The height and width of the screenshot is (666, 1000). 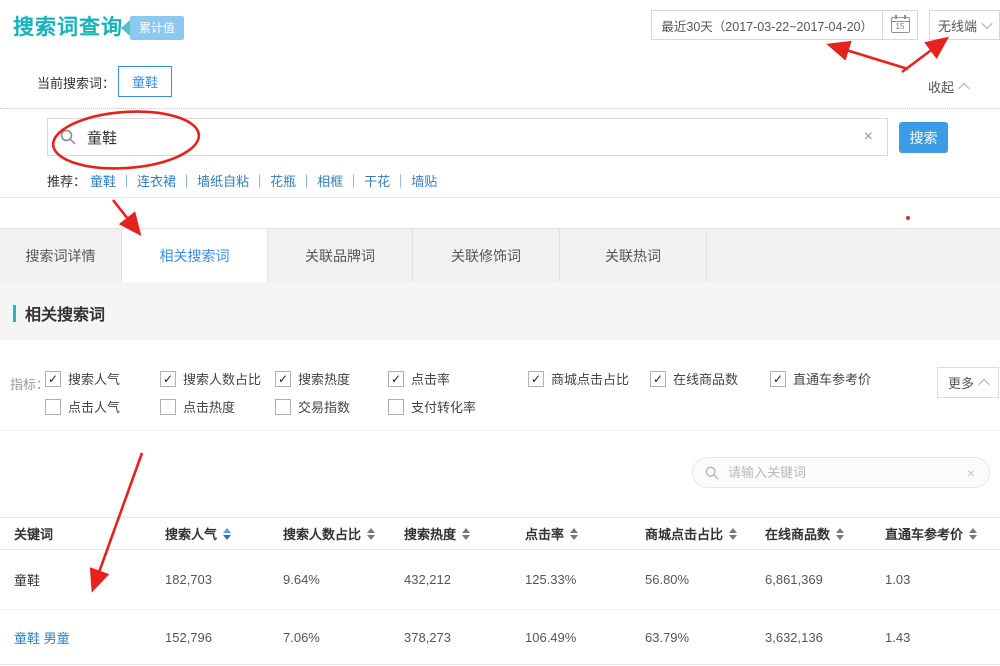 I want to click on column-header-6: 商城点击占比, so click(x=691, y=533).